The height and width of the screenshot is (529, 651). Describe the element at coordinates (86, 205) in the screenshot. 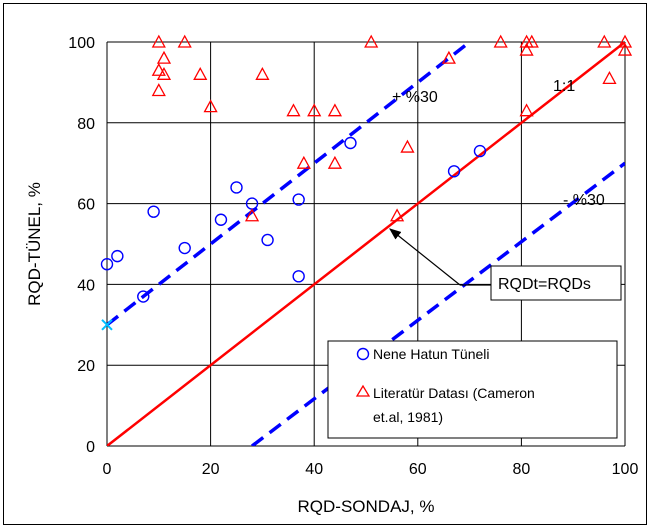

I see `y-tick-label: 60` at that location.